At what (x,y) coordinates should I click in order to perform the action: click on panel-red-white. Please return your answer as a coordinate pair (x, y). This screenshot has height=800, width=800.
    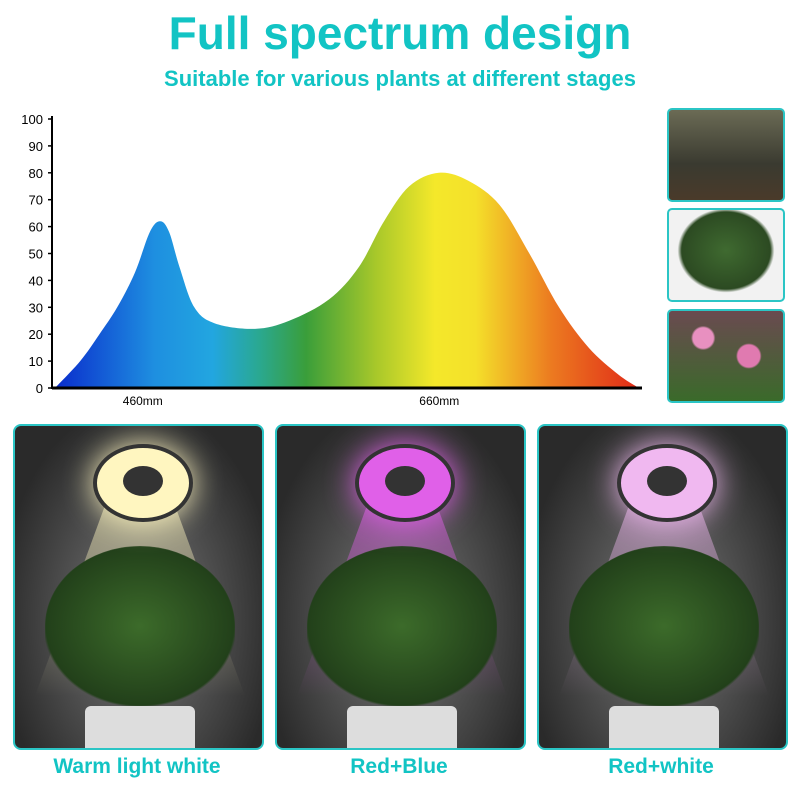
    Looking at the image, I should click on (662, 587).